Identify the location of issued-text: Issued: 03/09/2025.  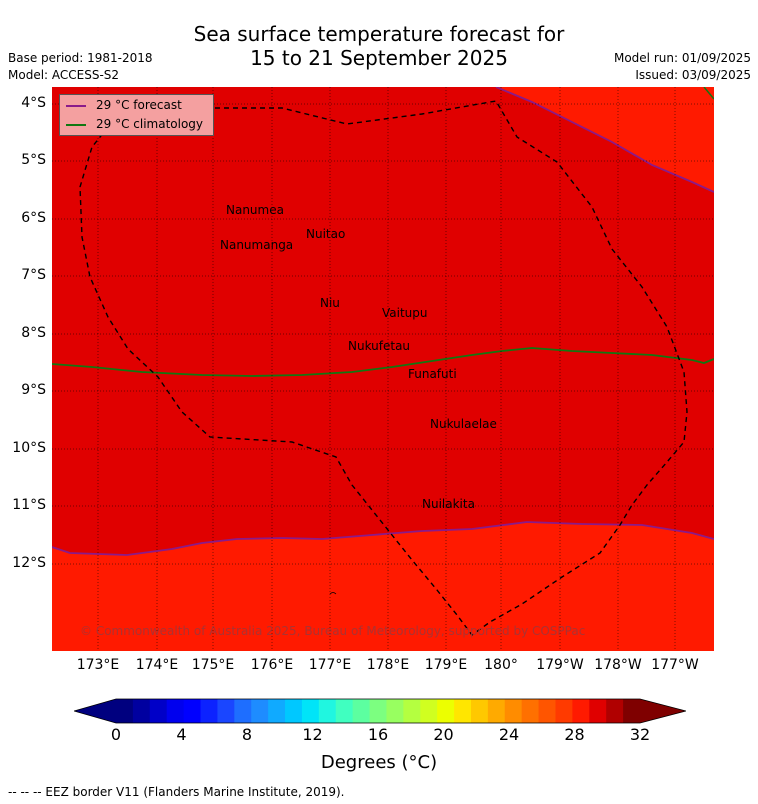
(693, 75).